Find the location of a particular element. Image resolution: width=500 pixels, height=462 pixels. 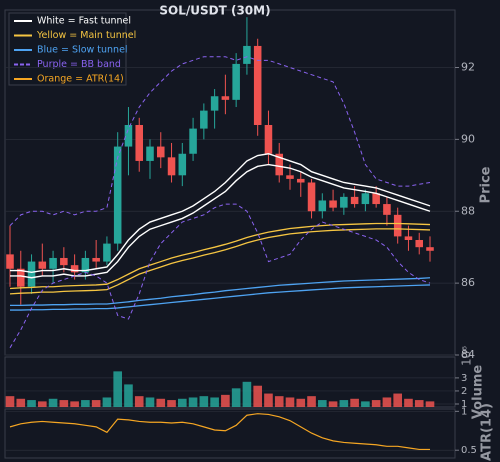

legend-label: Purple = BB band is located at coordinates (79, 64).